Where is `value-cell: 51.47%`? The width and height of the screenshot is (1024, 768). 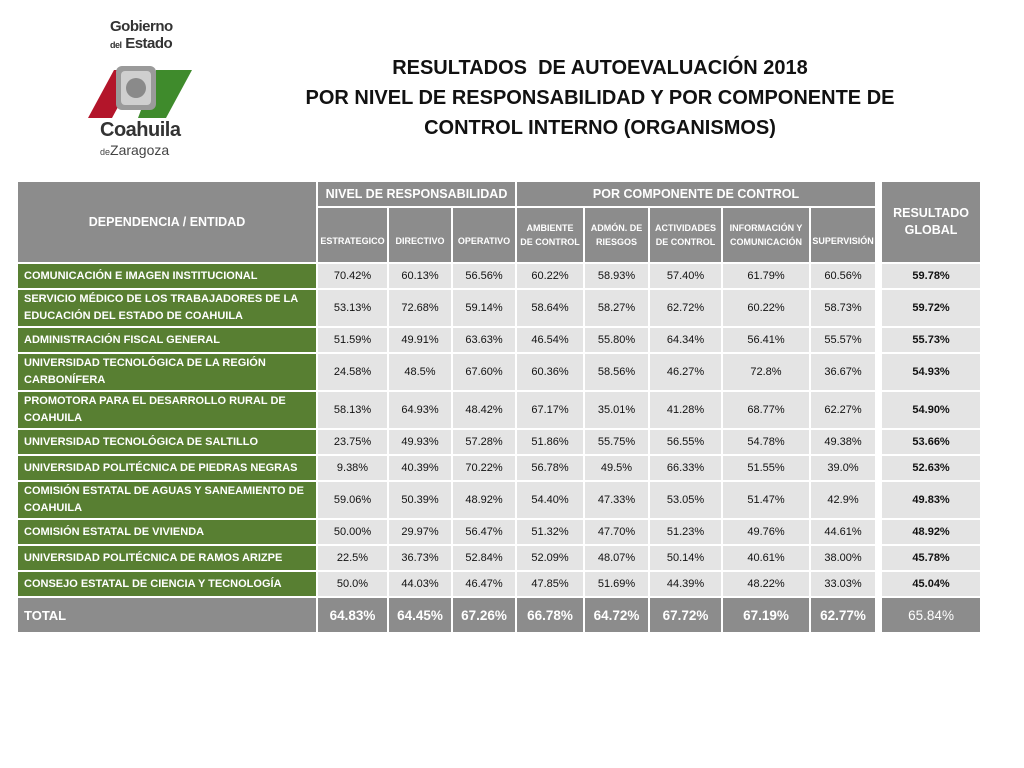 value-cell: 51.47% is located at coordinates (766, 500).